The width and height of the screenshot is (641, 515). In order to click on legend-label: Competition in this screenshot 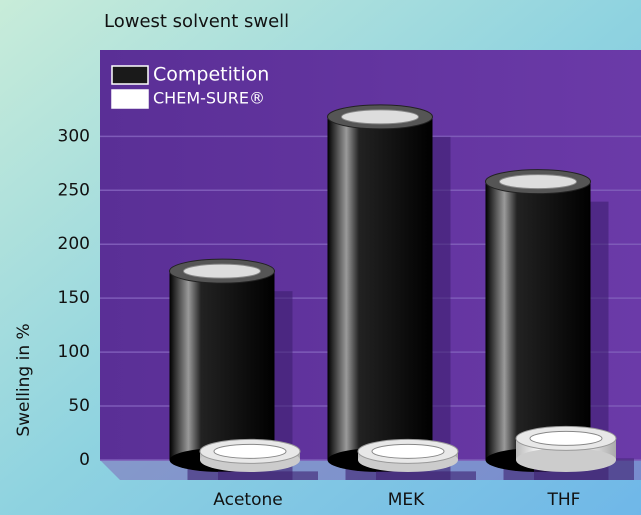, I will do `click(211, 75)`.